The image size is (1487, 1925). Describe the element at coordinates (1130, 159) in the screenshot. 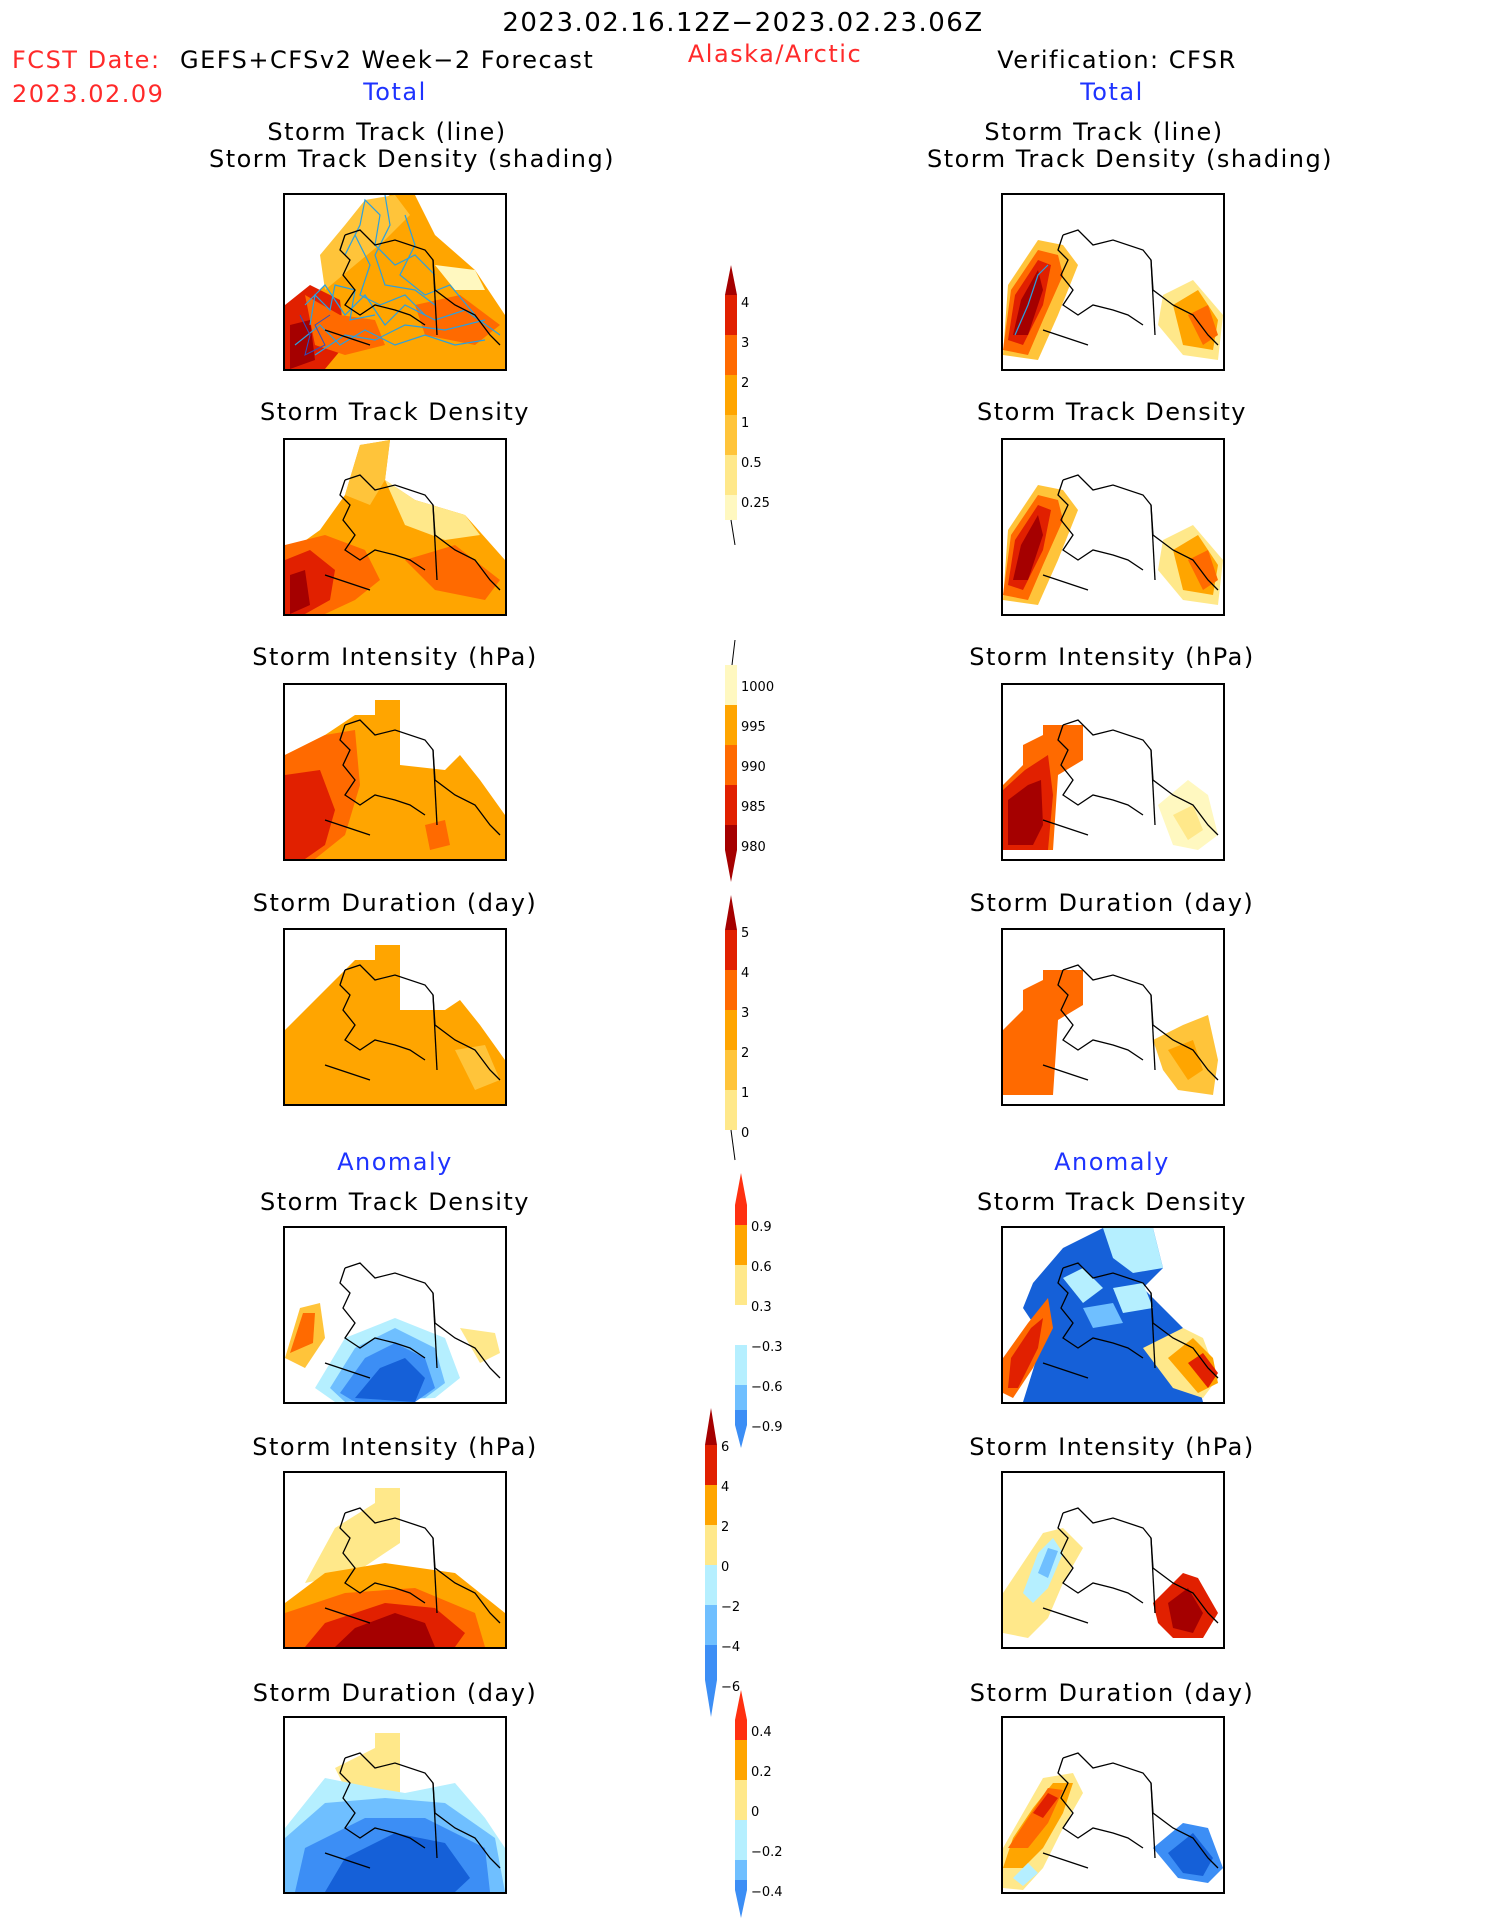

I see `right-panel1-title-line2: Storm Track Density (shading)` at that location.